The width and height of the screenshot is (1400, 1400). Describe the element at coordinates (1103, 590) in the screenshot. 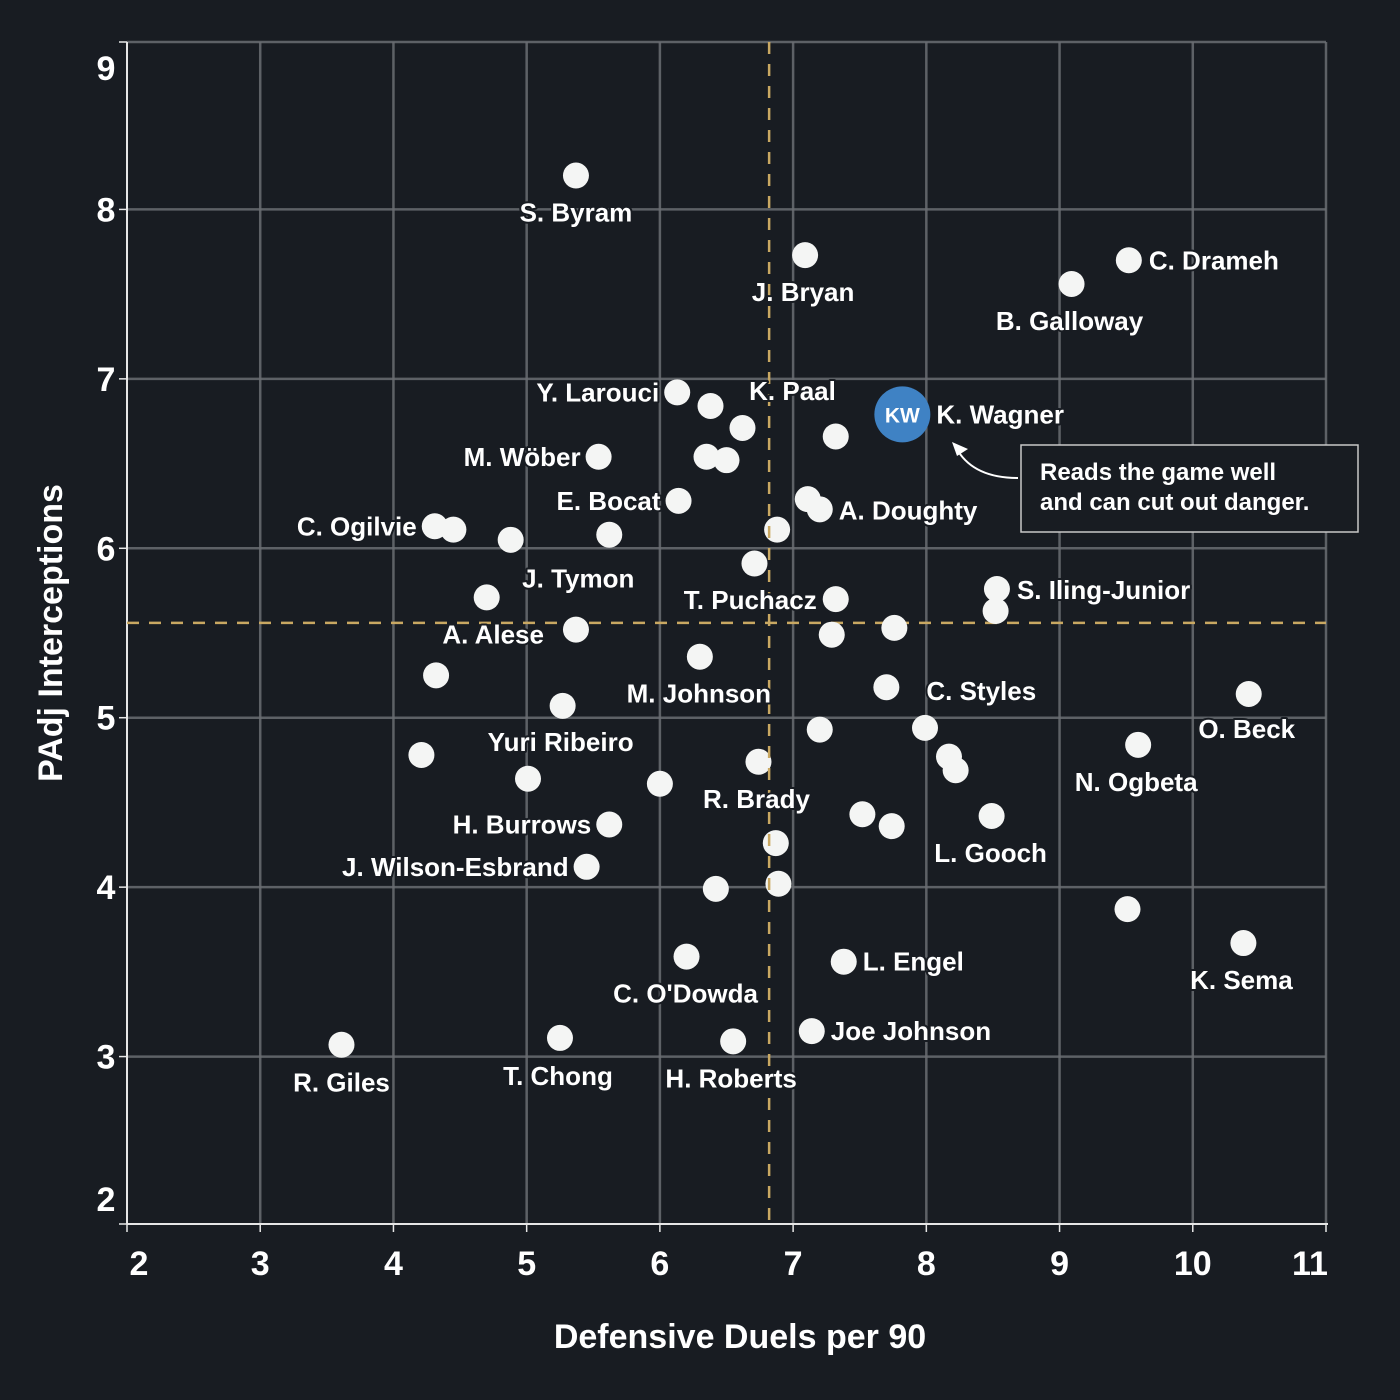

I see `point-label: S. Iling-Junior` at that location.